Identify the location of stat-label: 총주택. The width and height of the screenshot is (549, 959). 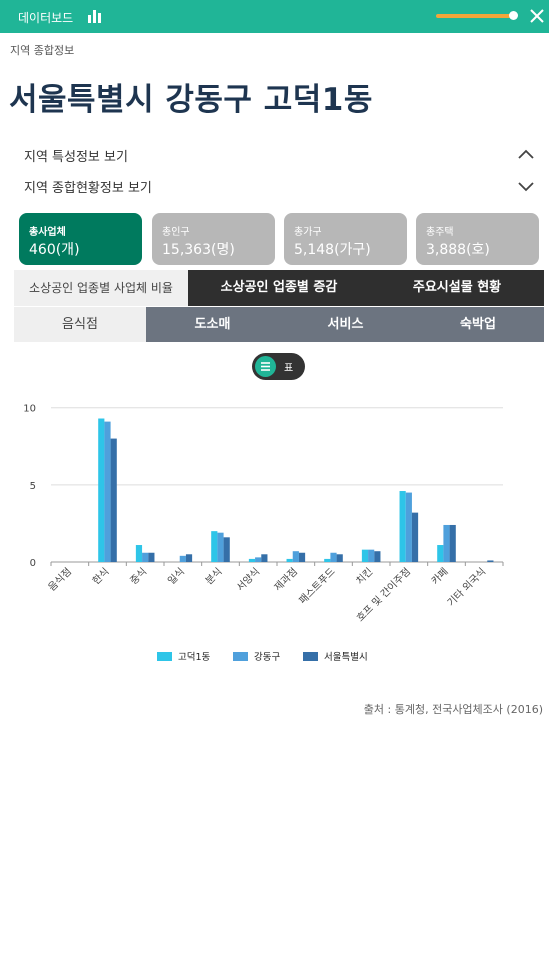
(440, 232).